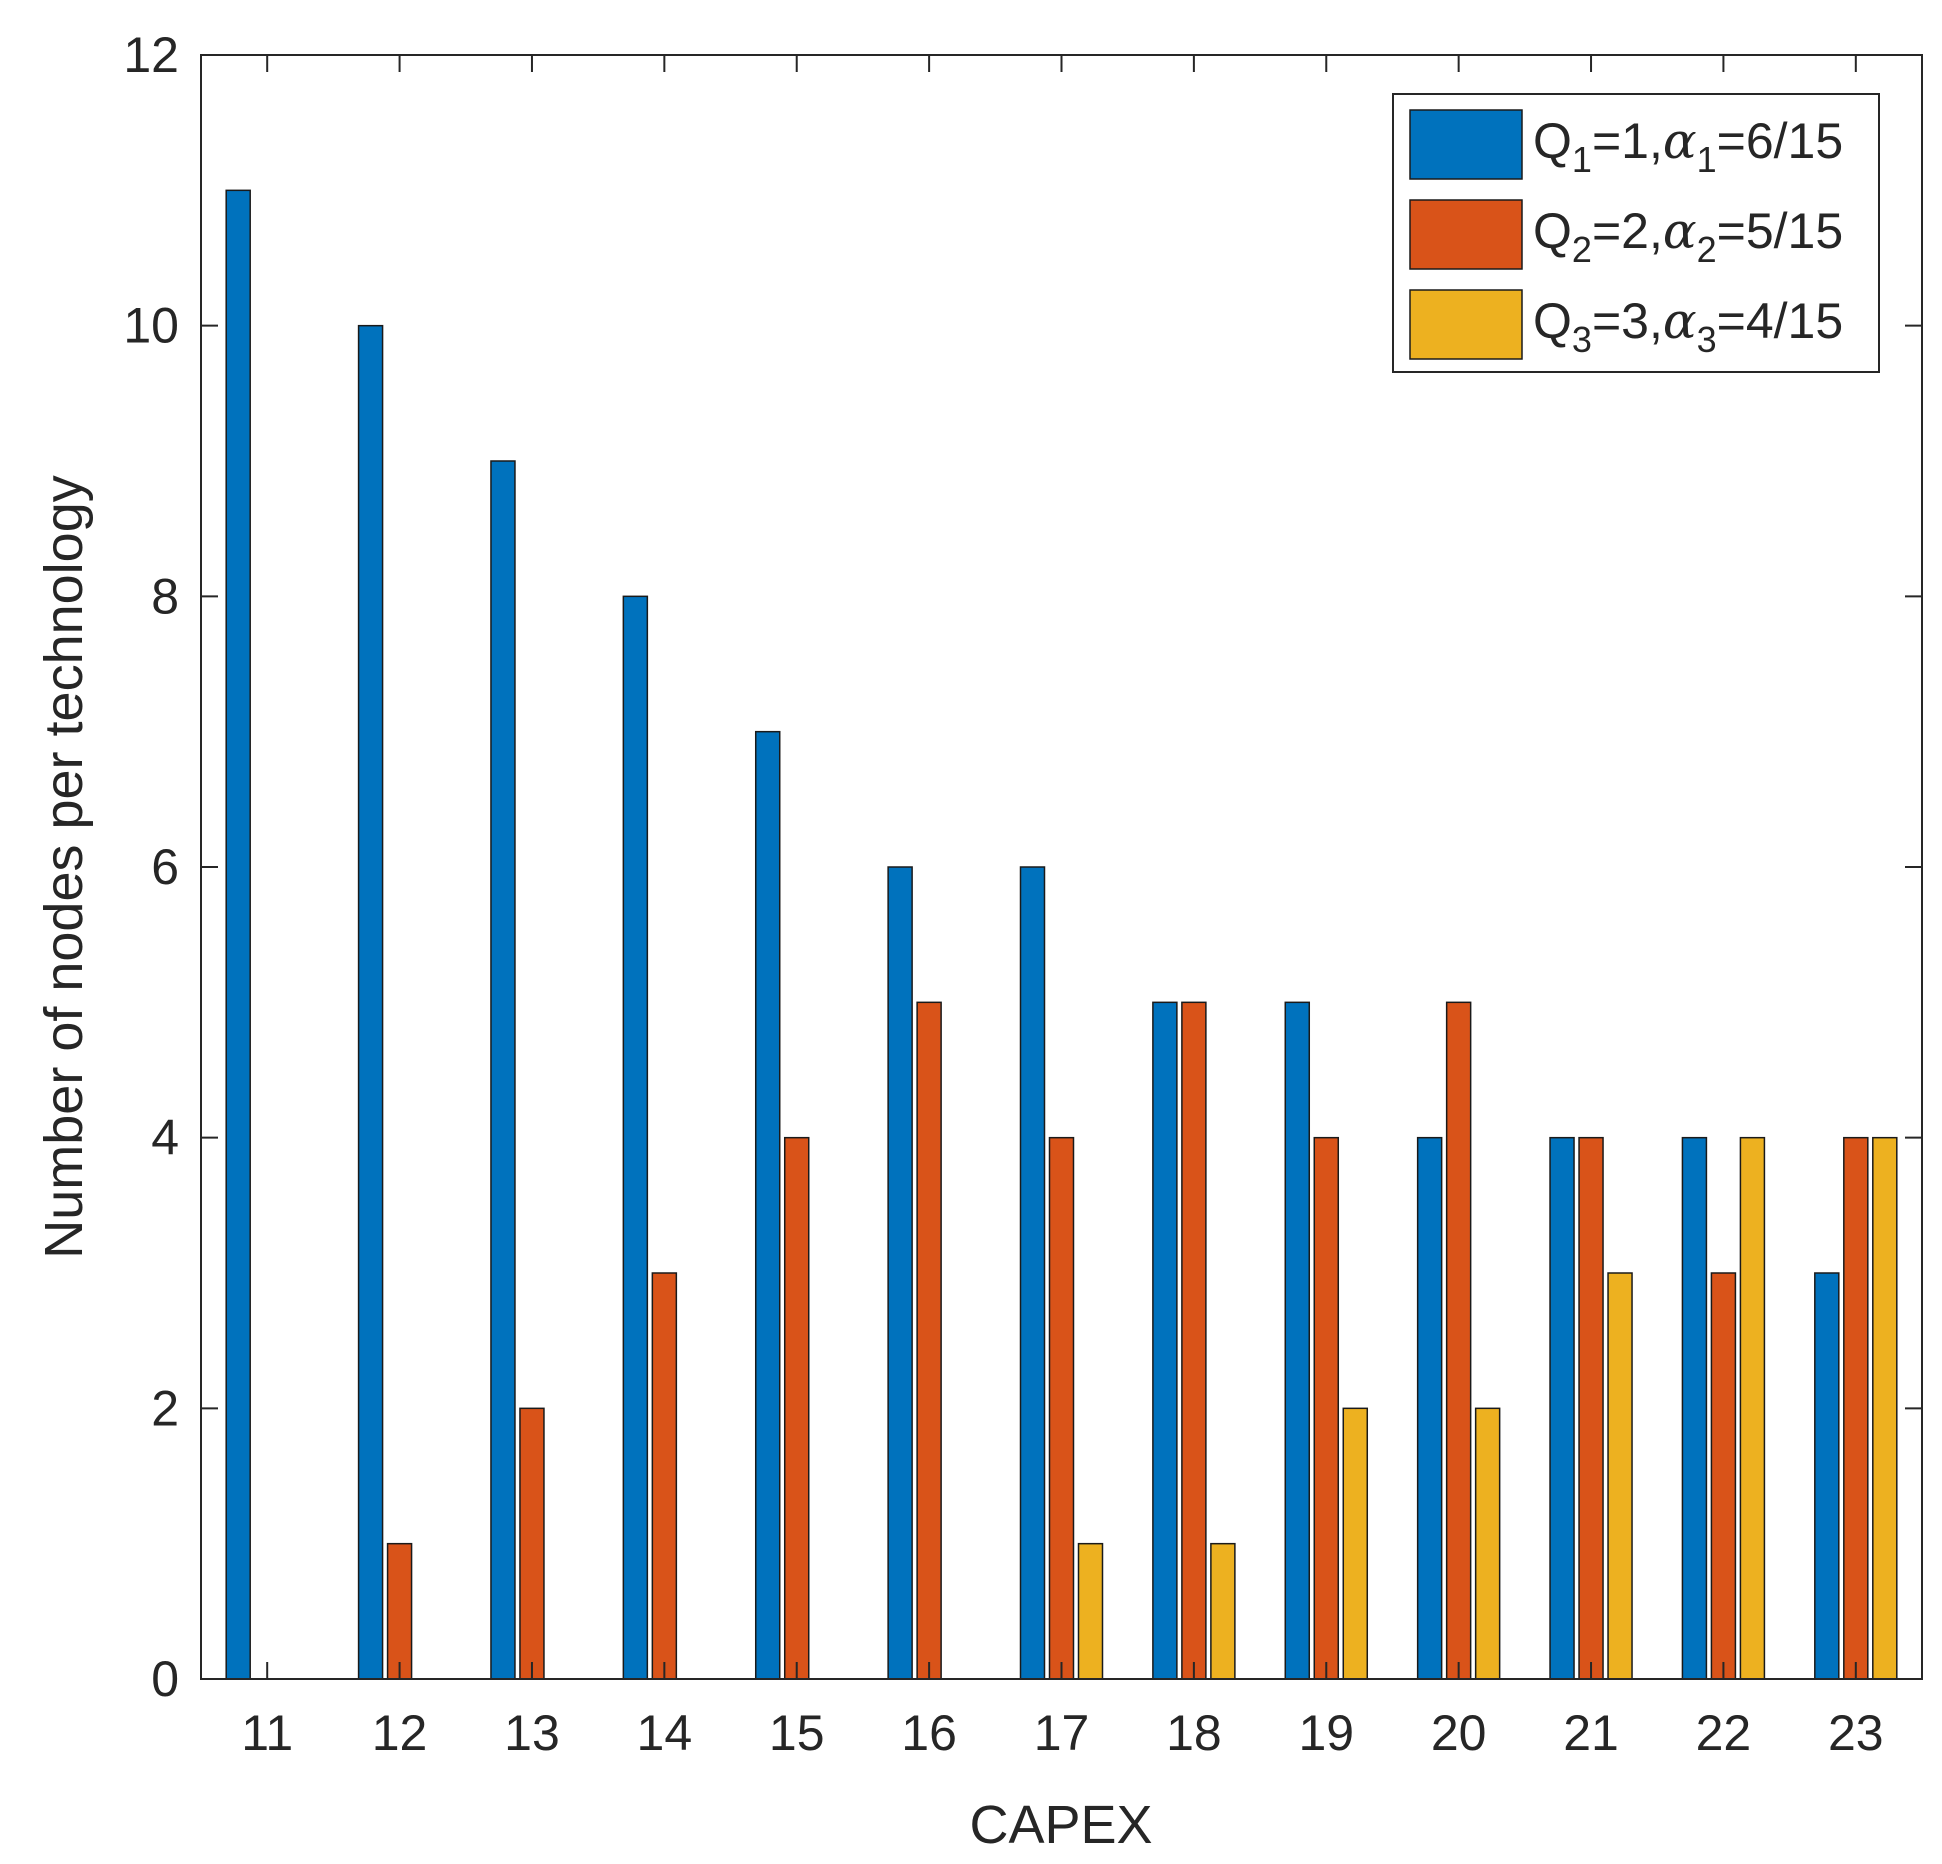 This screenshot has height=1864, width=1942. What do you see at coordinates (1856, 1733) in the screenshot?
I see `x-tick-label: 23` at bounding box center [1856, 1733].